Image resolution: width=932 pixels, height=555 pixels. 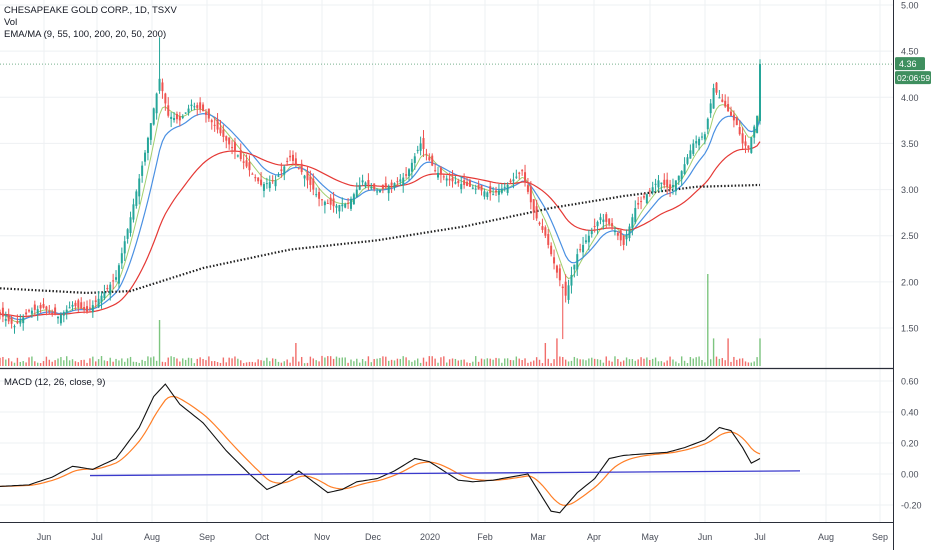 I want to click on price-tick-label: 4.50, so click(x=910, y=52).